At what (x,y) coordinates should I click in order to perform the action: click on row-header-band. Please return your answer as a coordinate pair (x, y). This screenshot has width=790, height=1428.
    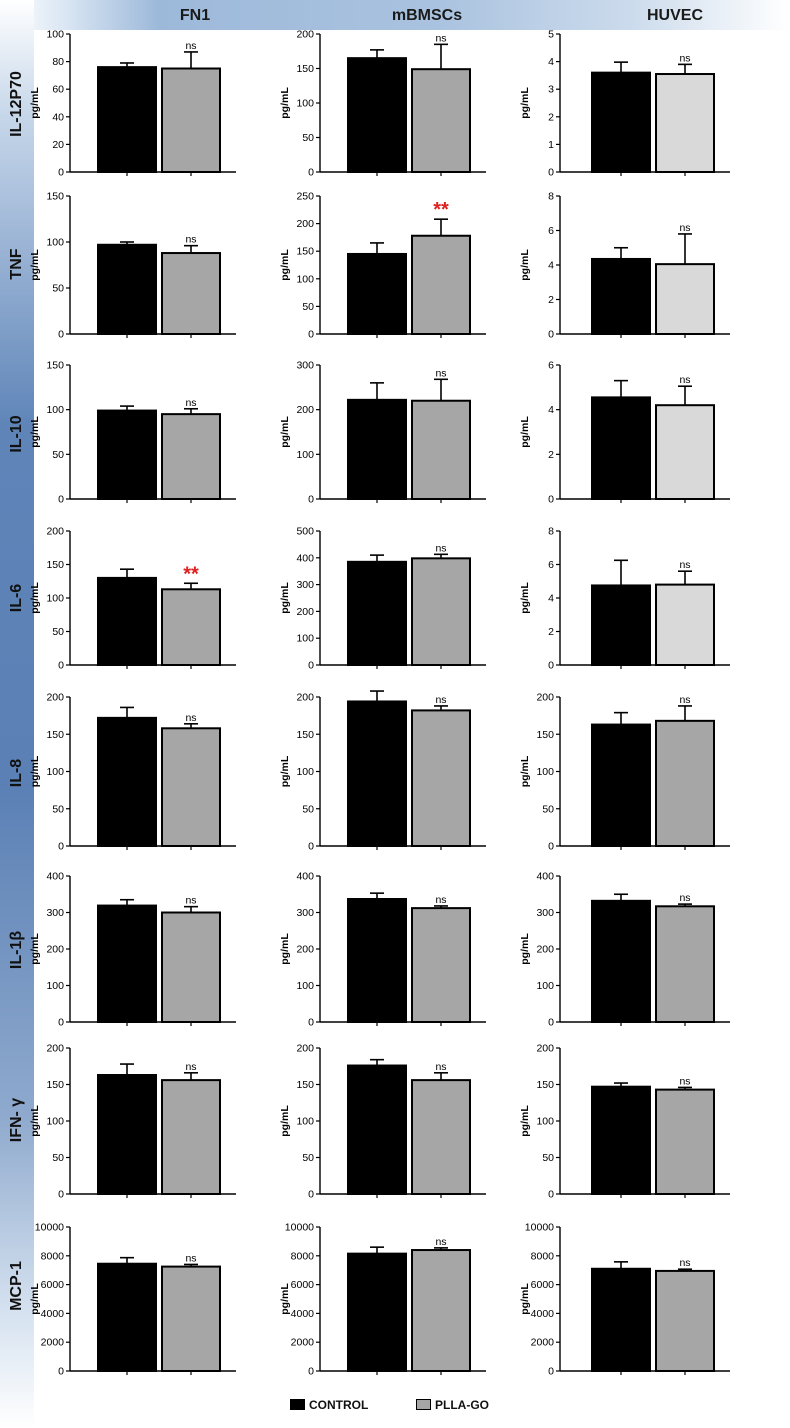
    Looking at the image, I should click on (17, 714).